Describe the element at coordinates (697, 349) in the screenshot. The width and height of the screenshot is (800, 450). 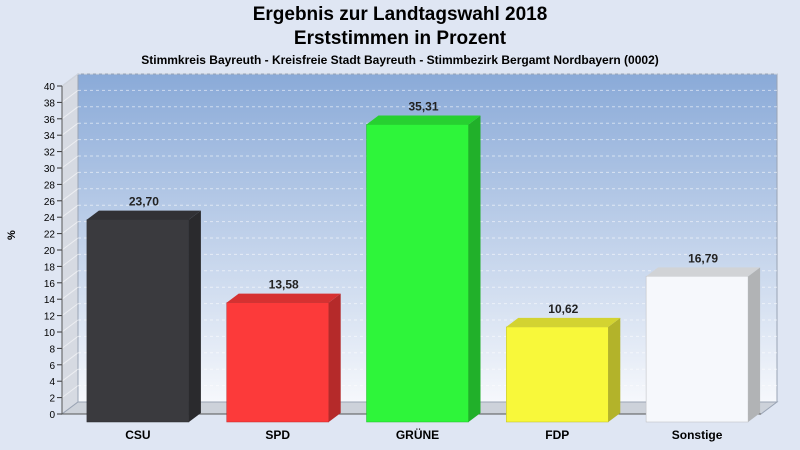
I see `bar-sonstige` at that location.